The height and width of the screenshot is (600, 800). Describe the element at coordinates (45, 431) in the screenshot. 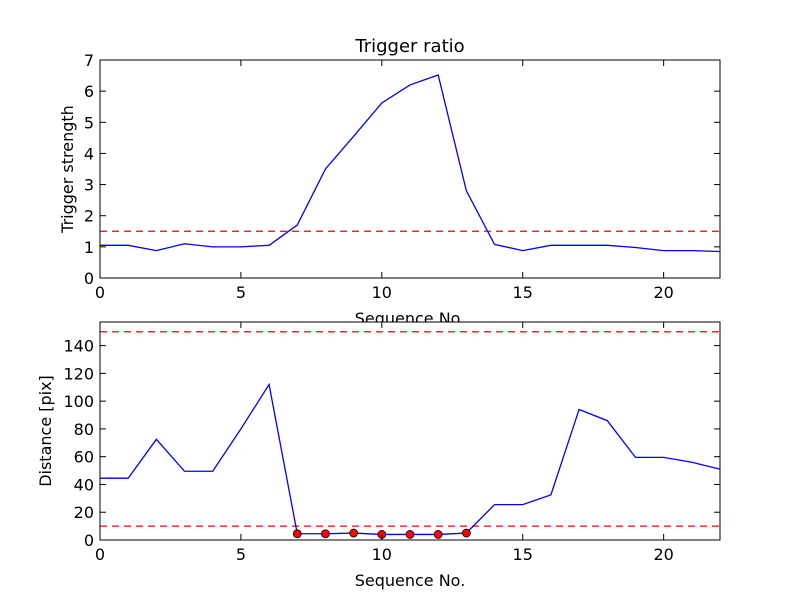

I see `chart-1-y-axis-label: Distance [pix]` at that location.